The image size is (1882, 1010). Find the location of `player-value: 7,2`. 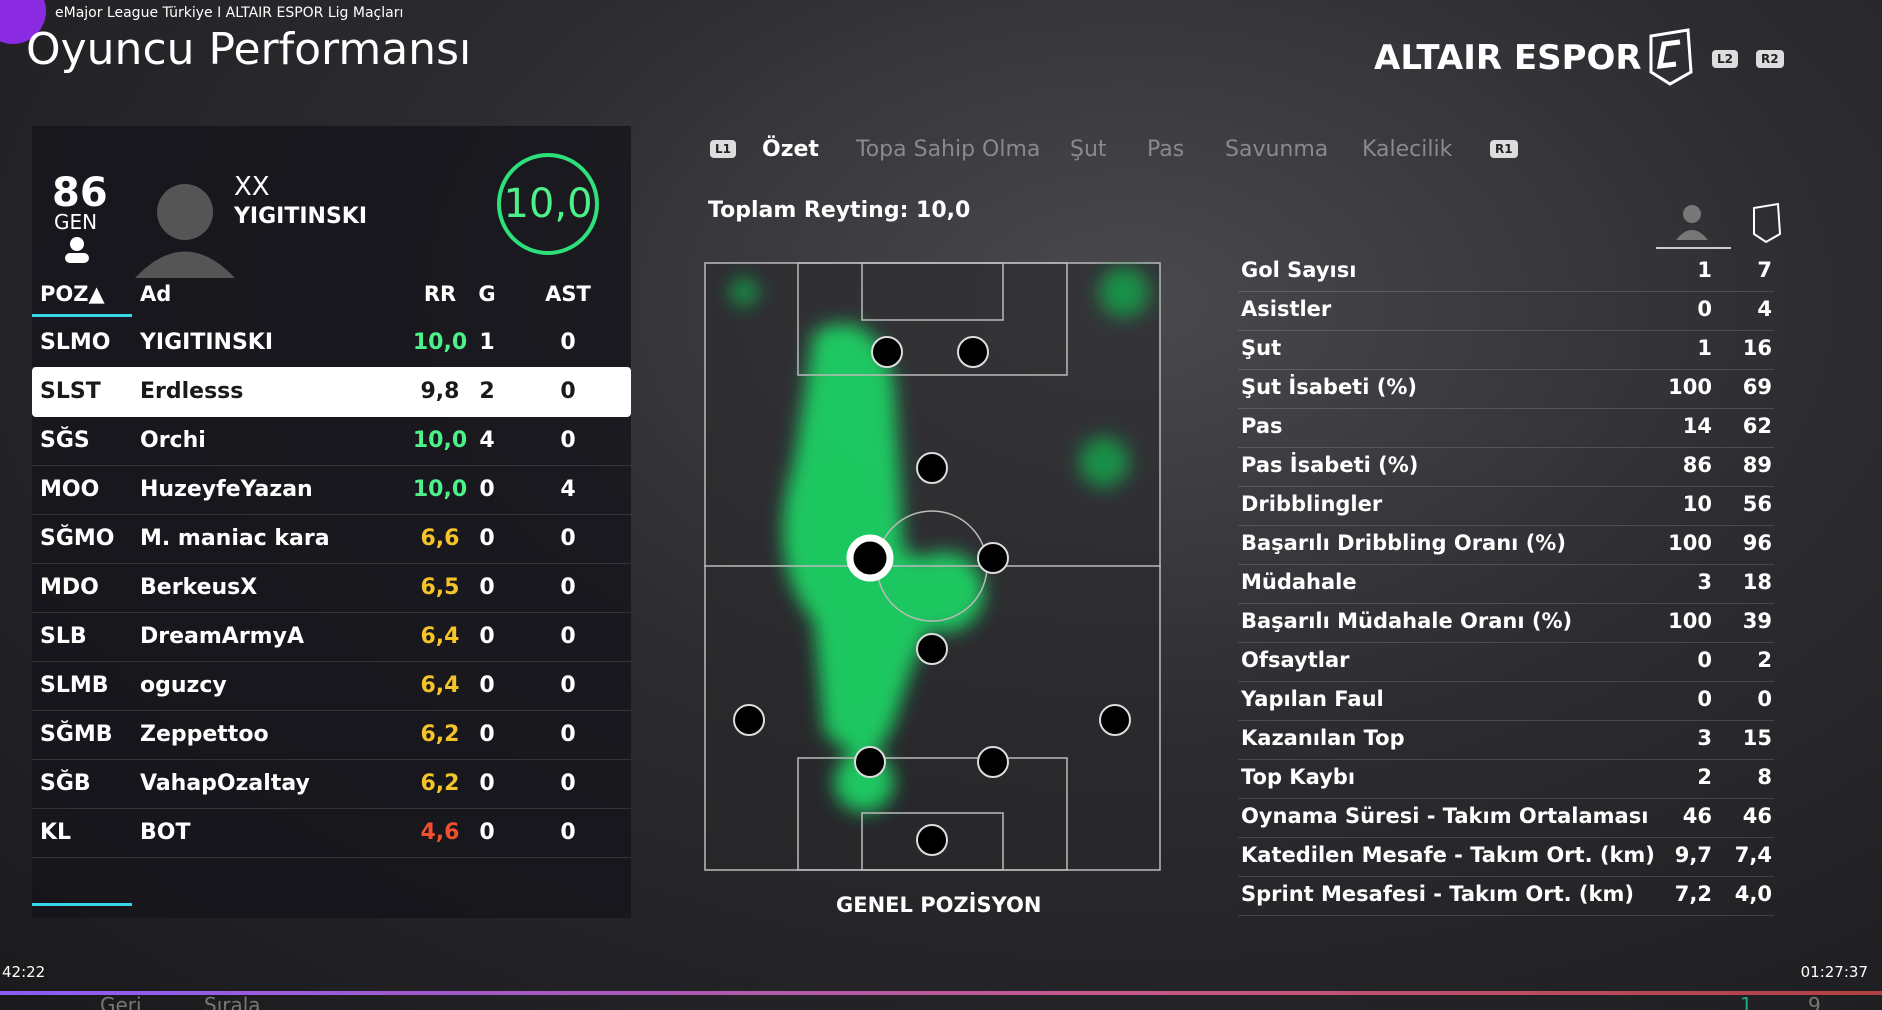

player-value: 7,2 is located at coordinates (1693, 894).